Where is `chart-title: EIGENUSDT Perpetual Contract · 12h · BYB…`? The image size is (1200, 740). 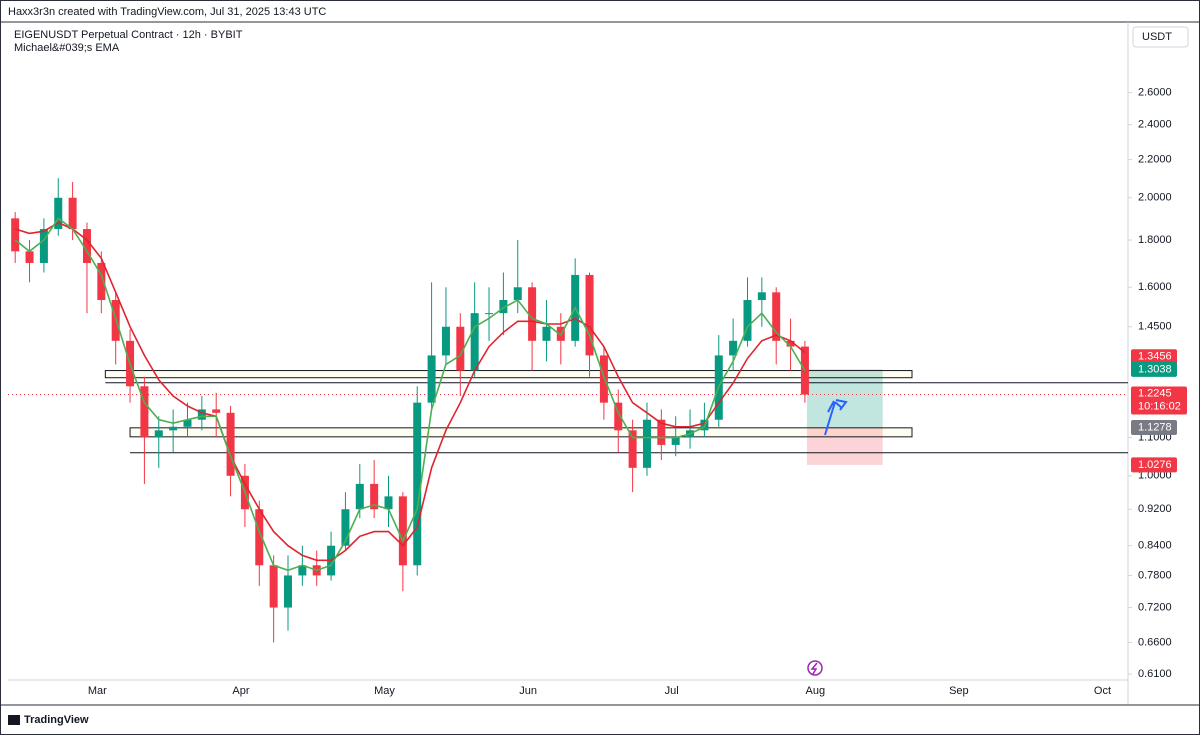 chart-title: EIGENUSDT Perpetual Contract · 12h · BYB… is located at coordinates (128, 35).